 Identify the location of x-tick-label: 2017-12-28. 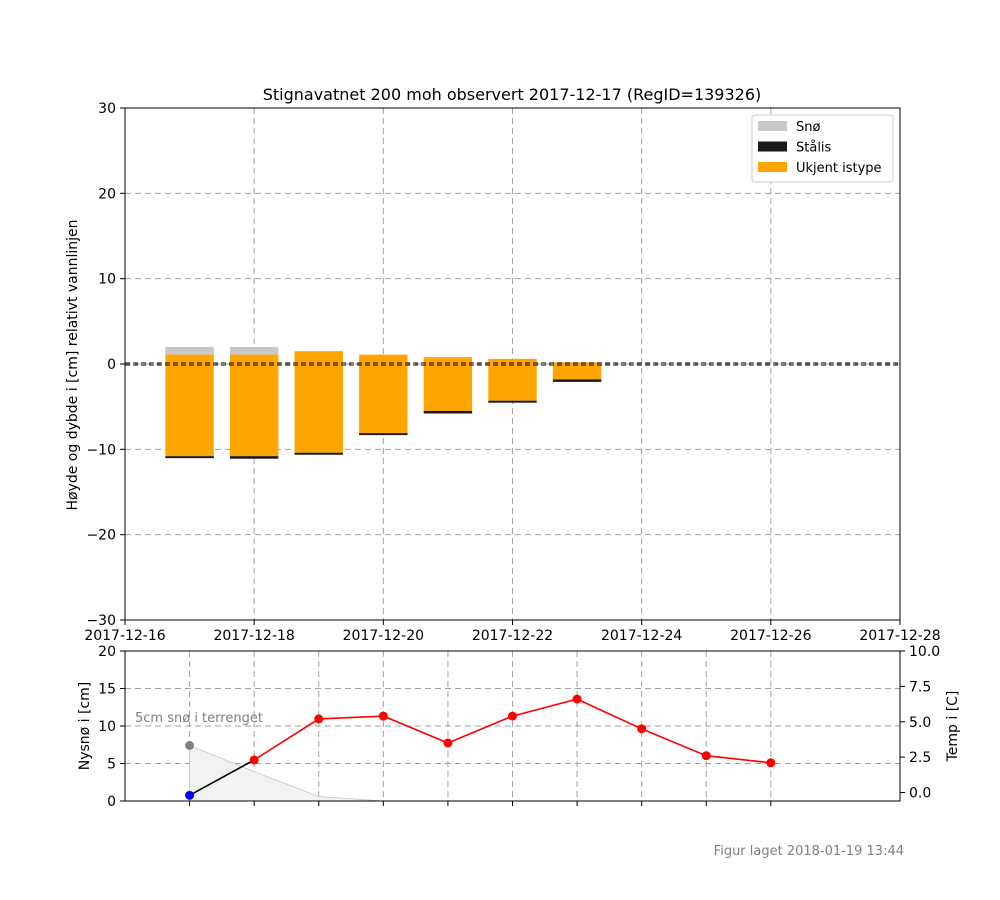
(899, 636).